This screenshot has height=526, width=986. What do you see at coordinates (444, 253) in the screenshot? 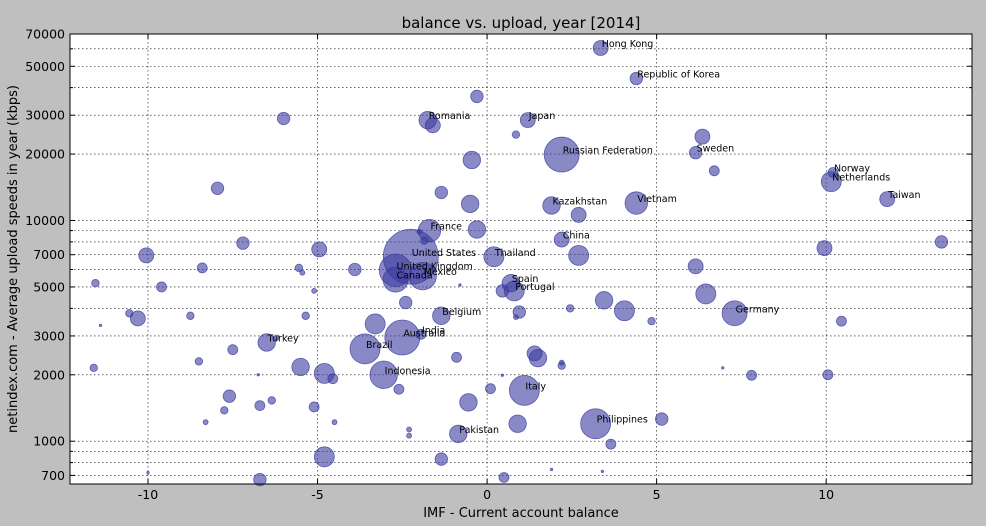
I see `point-label: United States` at bounding box center [444, 253].